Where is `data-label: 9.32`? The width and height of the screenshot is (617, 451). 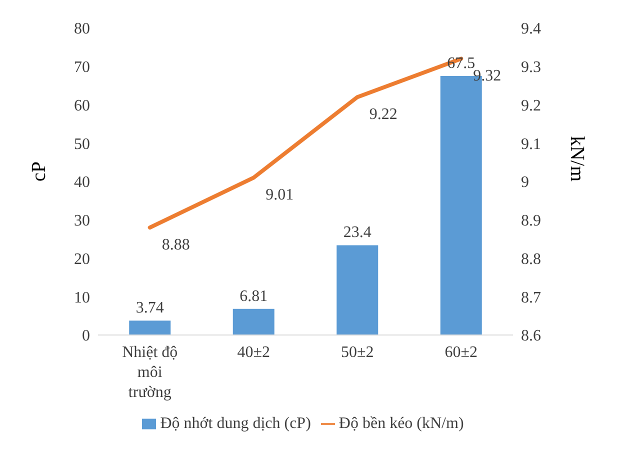 data-label: 9.32 is located at coordinates (487, 76).